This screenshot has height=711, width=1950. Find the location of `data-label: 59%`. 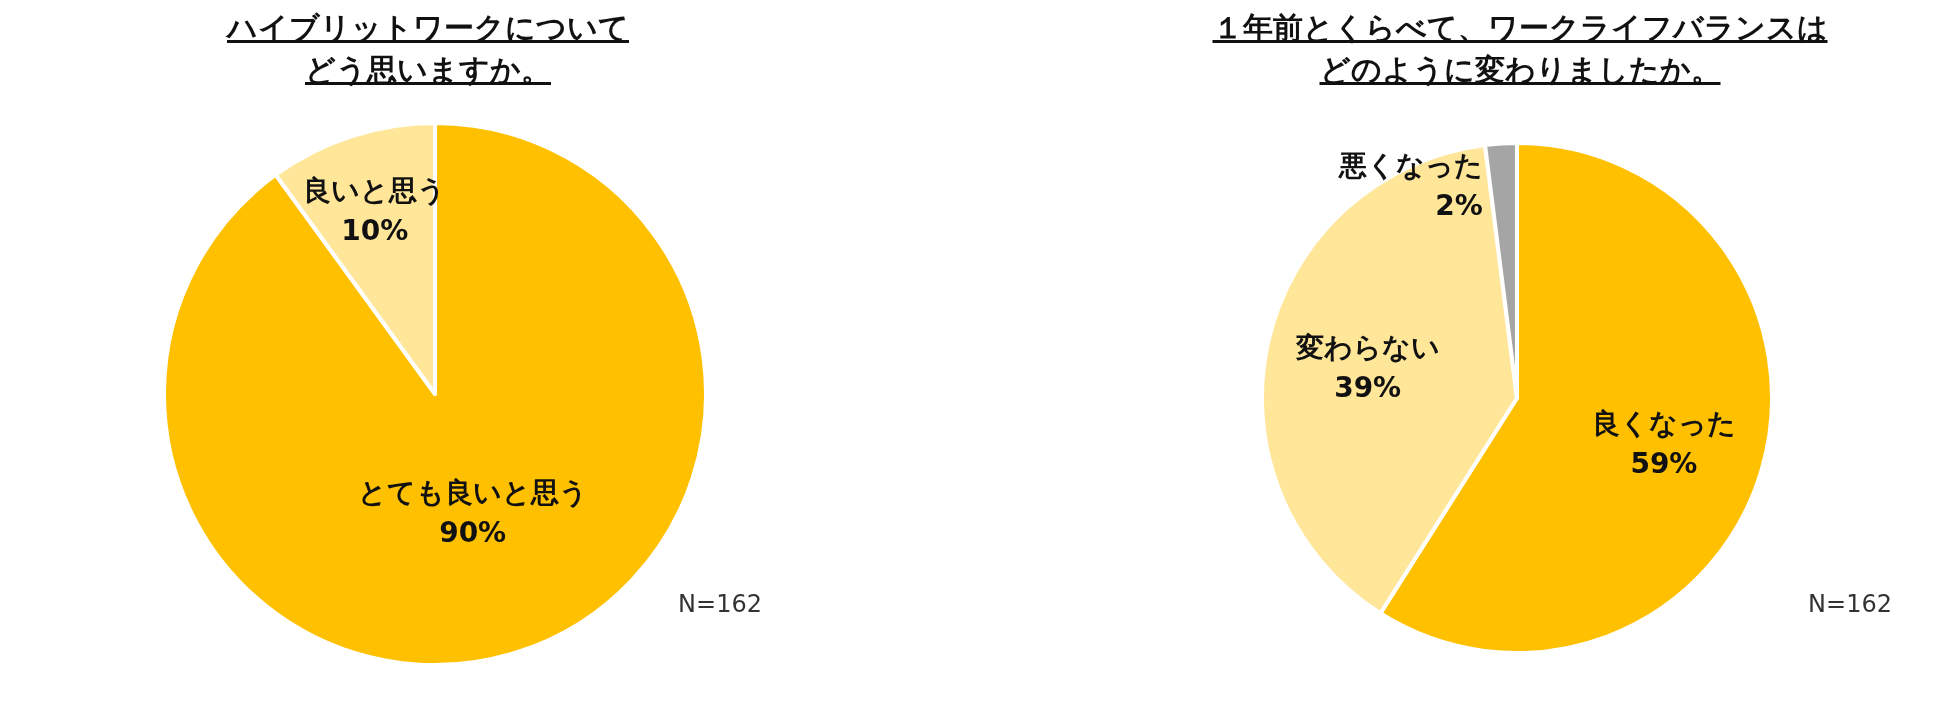

data-label: 59% is located at coordinates (1664, 463).